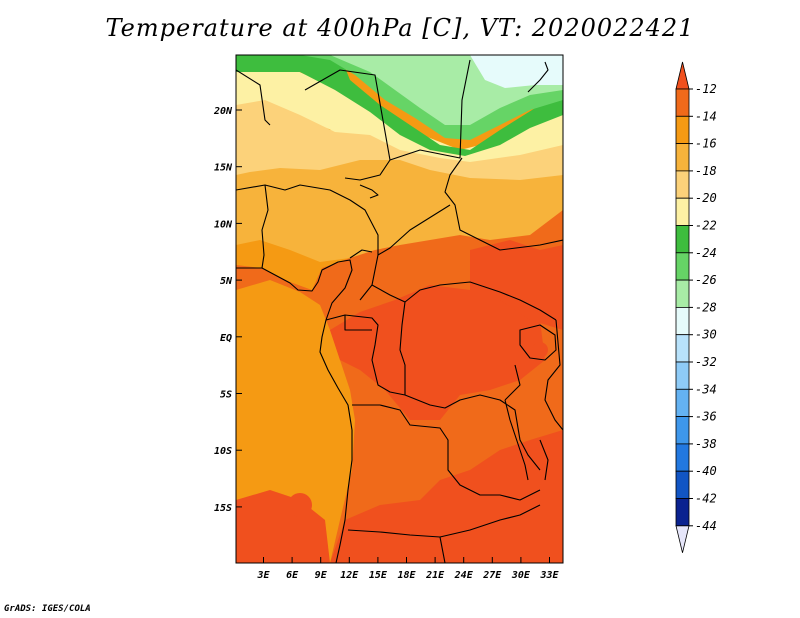  What do you see at coordinates (227, 310) in the screenshot?
I see `latitude-axis: 20N 15N 10N 5N EQ 5S 10S 15S` at bounding box center [227, 310].